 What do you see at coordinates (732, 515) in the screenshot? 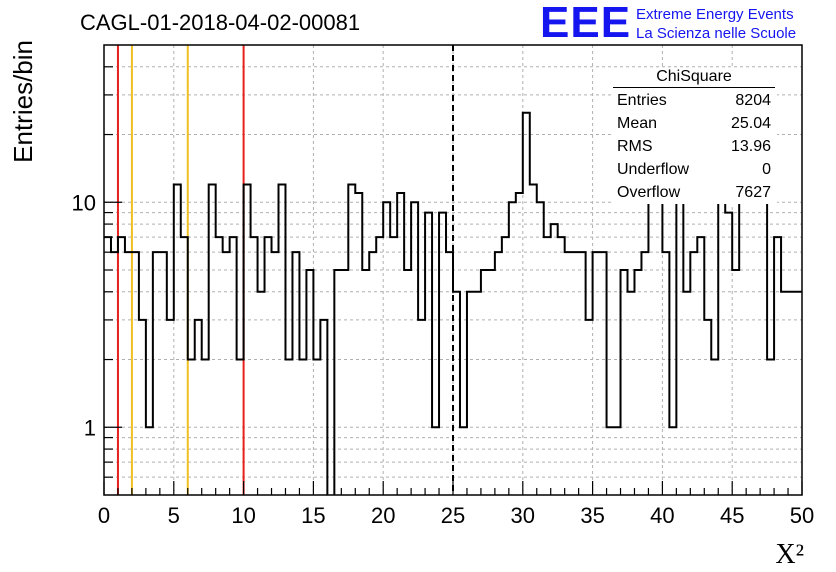
I see `x-tick-label: 45` at bounding box center [732, 515].